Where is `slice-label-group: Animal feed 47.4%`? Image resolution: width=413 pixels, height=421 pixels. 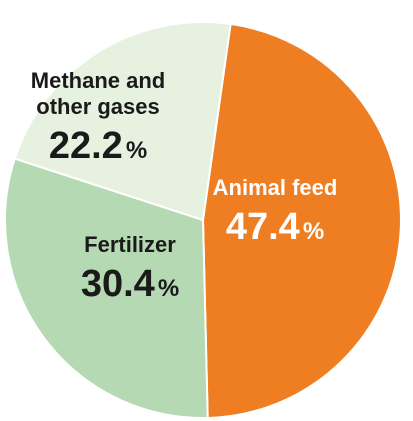 slice-label-group: Animal feed 47.4% is located at coordinates (275, 211).